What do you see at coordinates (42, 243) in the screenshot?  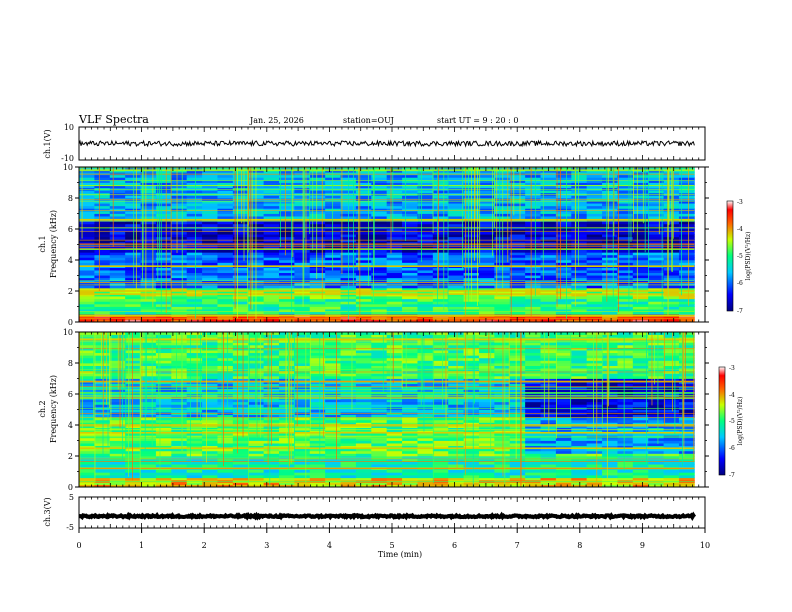 I see `ch1-spectrogram-ylabel-channel: ch.1` at bounding box center [42, 243].